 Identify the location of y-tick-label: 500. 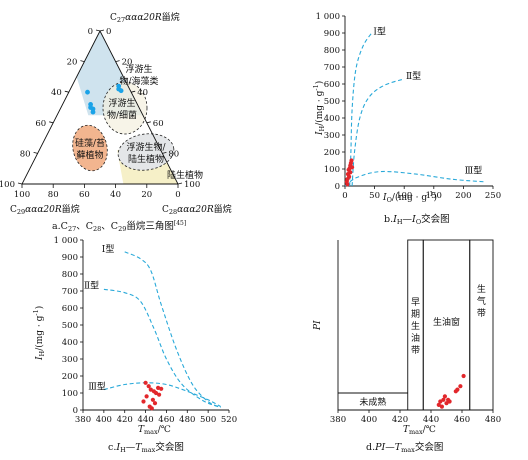
(332, 102).